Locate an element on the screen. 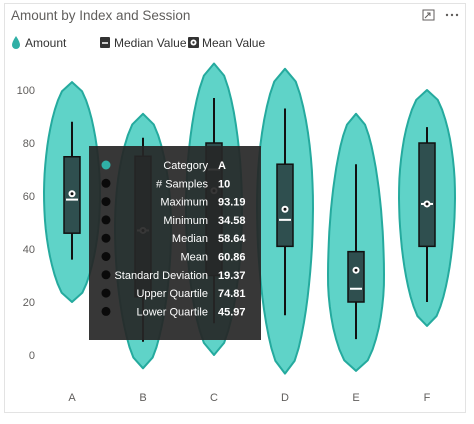 The width and height of the screenshot is (474, 424). violin-D is located at coordinates (285, 221).